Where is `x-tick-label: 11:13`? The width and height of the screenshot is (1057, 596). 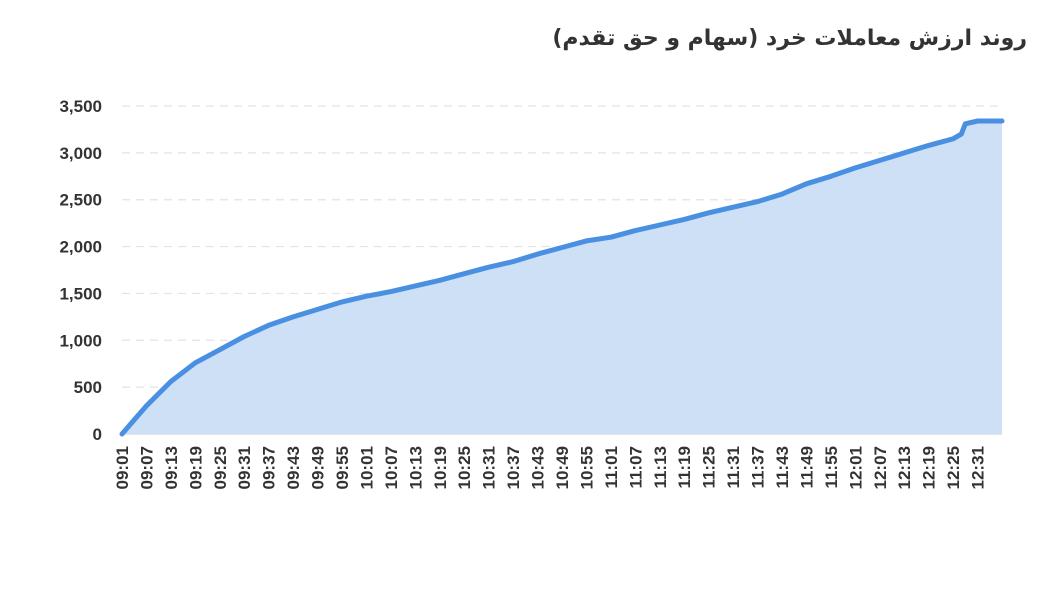
x-tick-label: 11:13 is located at coordinates (660, 467).